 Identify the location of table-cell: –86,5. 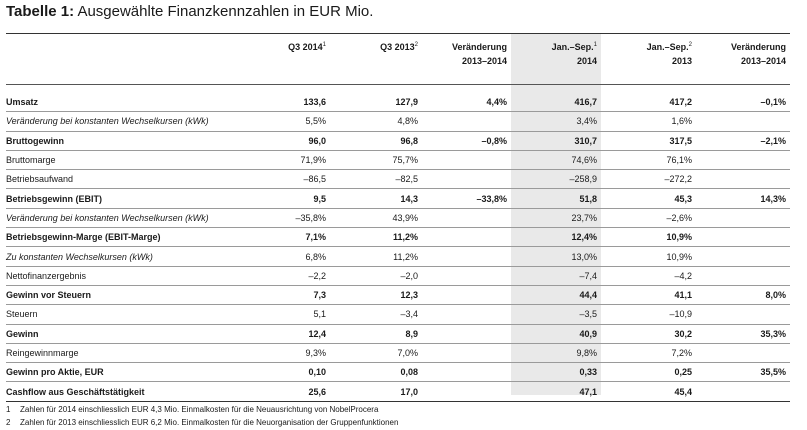
(314, 179).